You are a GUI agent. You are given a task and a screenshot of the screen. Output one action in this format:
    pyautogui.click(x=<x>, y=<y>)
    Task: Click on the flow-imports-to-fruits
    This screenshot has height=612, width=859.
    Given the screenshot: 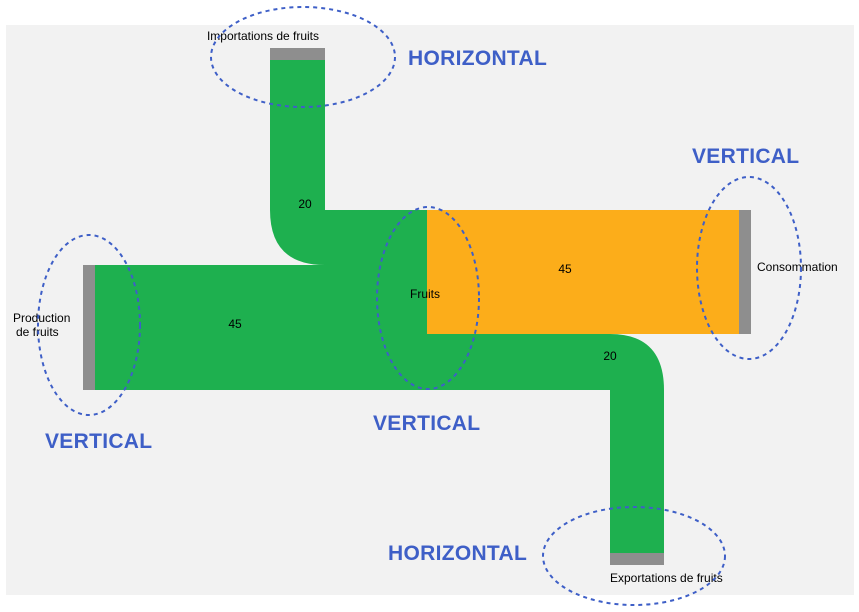 What is the action you would take?
    pyautogui.click(x=348, y=162)
    